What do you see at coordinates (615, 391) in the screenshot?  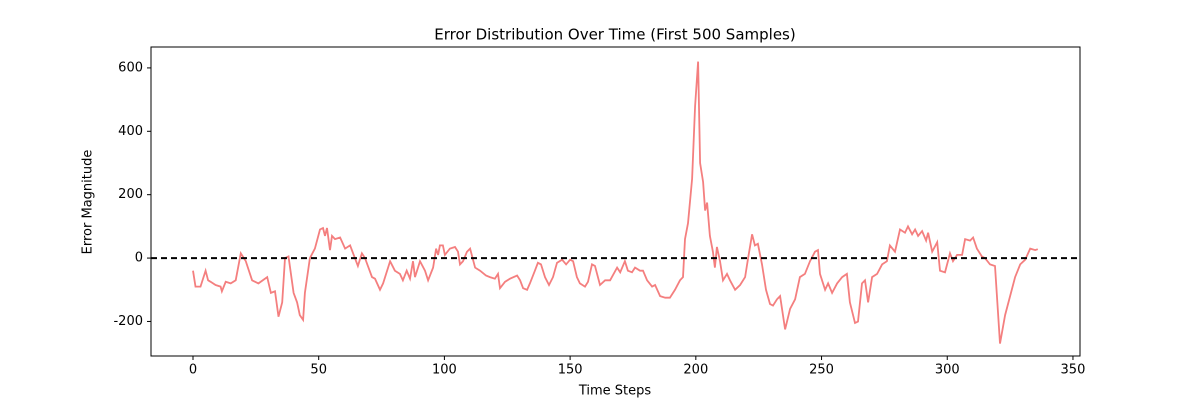 I see `x-axis-label: Time Steps` at bounding box center [615, 391].